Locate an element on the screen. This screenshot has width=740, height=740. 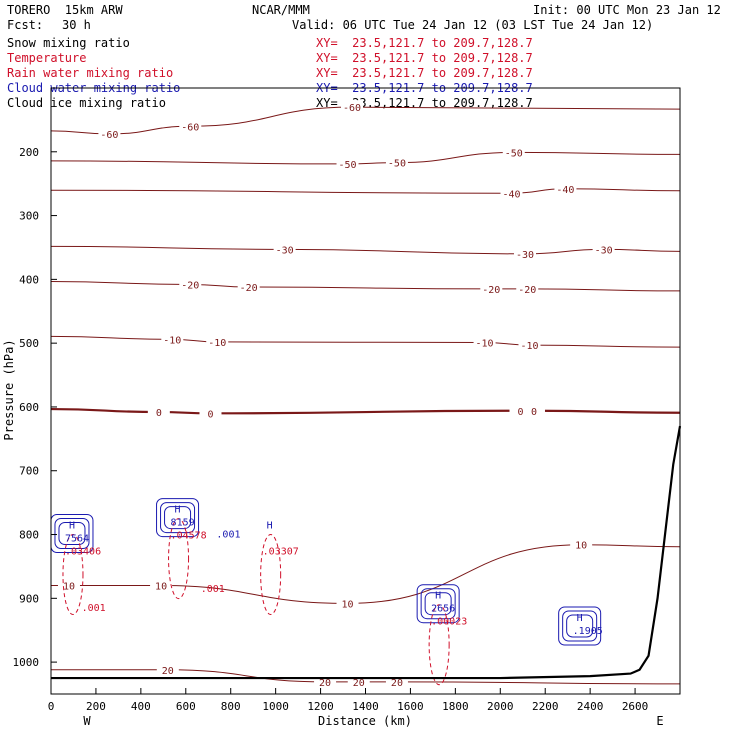
center-label: NCAR/MMM is located at coordinates (281, 10).